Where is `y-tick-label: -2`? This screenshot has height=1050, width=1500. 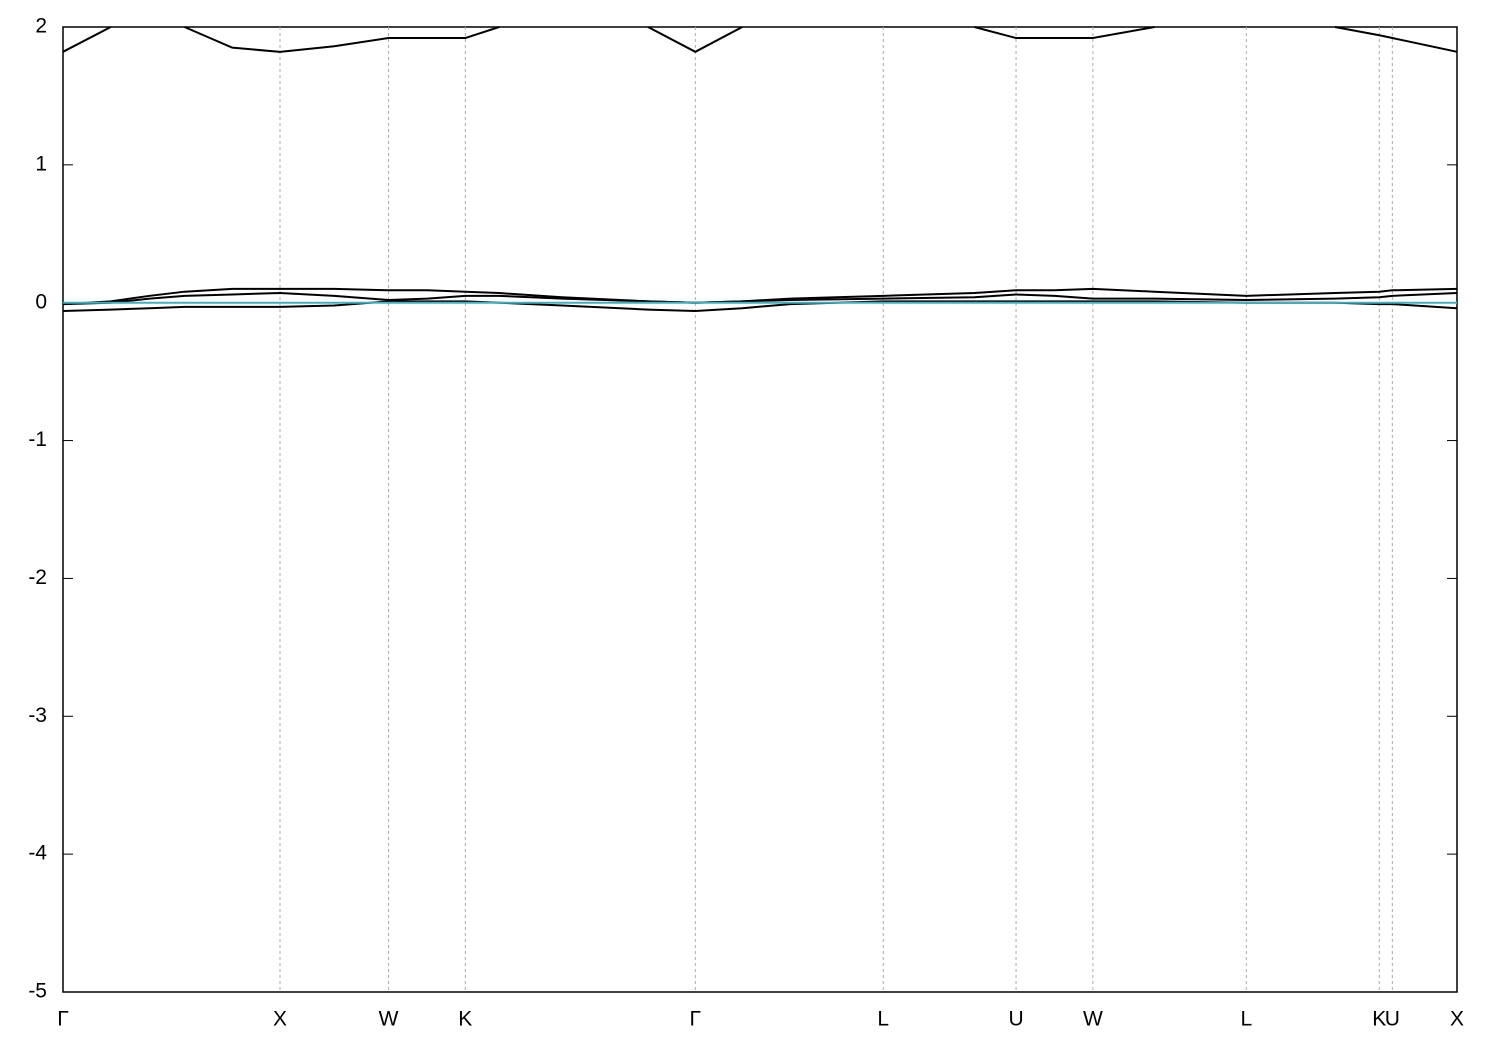
y-tick-label: -2 is located at coordinates (37, 577).